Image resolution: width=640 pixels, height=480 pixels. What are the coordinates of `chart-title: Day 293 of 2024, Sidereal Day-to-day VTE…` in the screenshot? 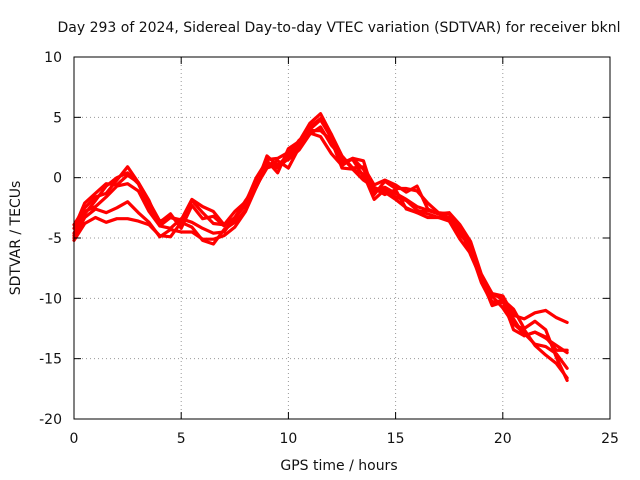 It's located at (339, 28).